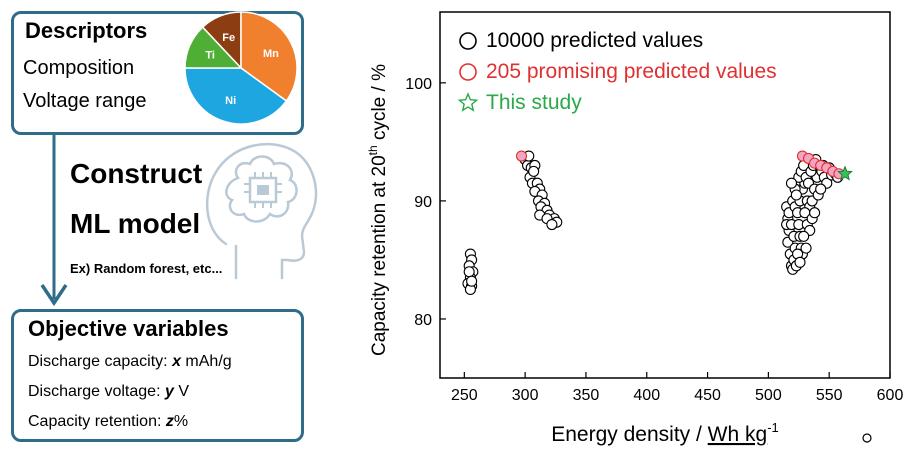  What do you see at coordinates (86, 30) in the screenshot?
I see `descriptors-title: Descriptors` at bounding box center [86, 30].